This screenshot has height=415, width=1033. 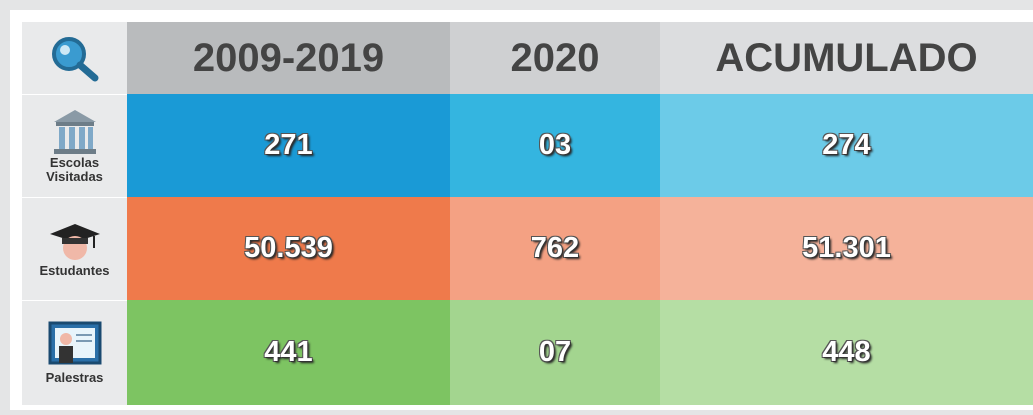 What do you see at coordinates (288, 248) in the screenshot?
I see `value-cell: 50.539` at bounding box center [288, 248].